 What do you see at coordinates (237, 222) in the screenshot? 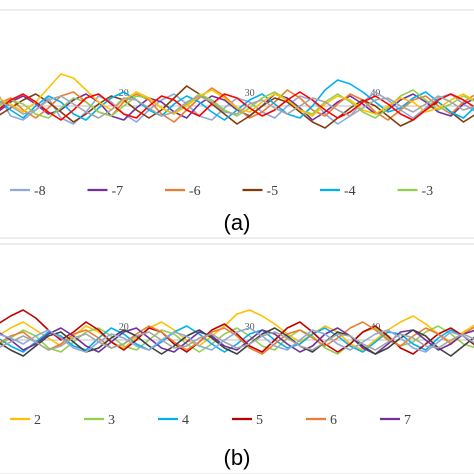
I see `panel-label: (a)` at bounding box center [237, 222].